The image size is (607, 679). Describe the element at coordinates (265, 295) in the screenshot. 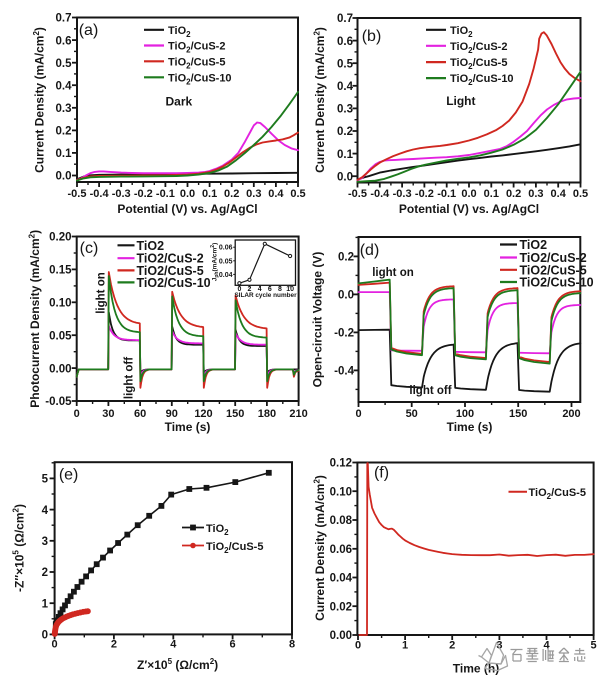

I see `svg-text: SILAR cycle number` at that location.